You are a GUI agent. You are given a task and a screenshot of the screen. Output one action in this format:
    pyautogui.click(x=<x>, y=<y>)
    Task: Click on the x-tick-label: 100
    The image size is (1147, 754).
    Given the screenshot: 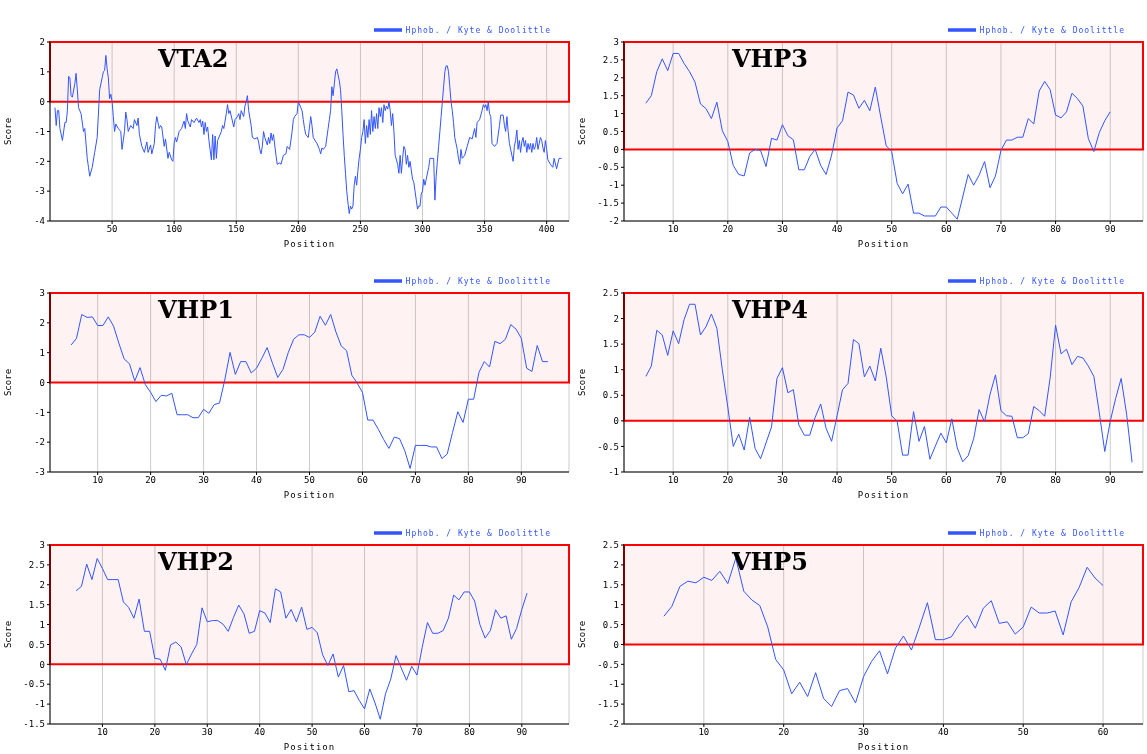 What is the action you would take?
    pyautogui.click(x=174, y=229)
    